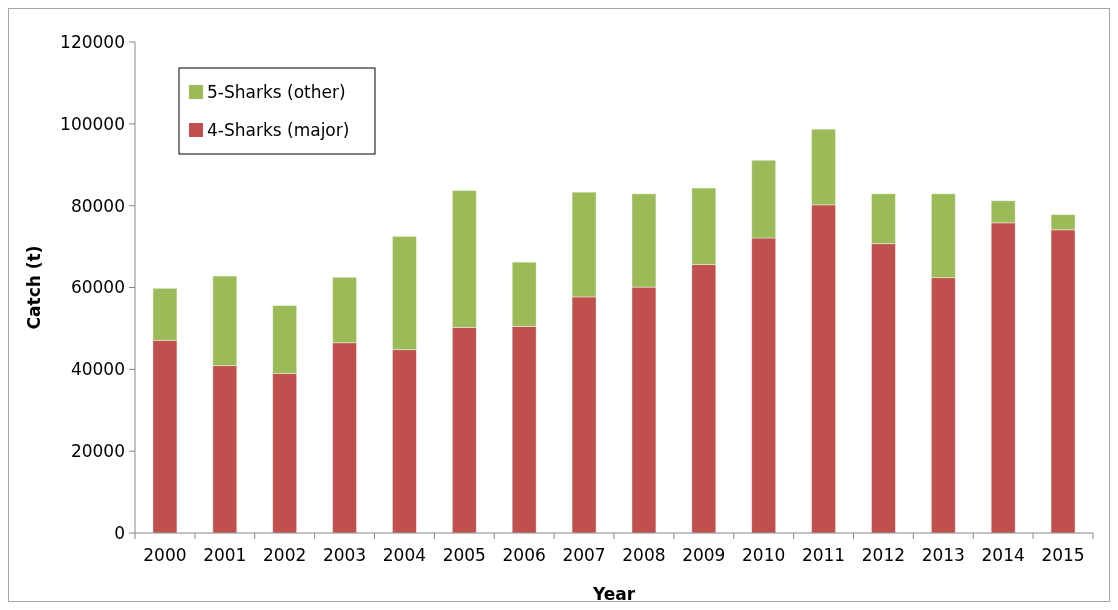 The image size is (1118, 610). What do you see at coordinates (225, 555) in the screenshot?
I see `x-tick-label: 2001` at bounding box center [225, 555].